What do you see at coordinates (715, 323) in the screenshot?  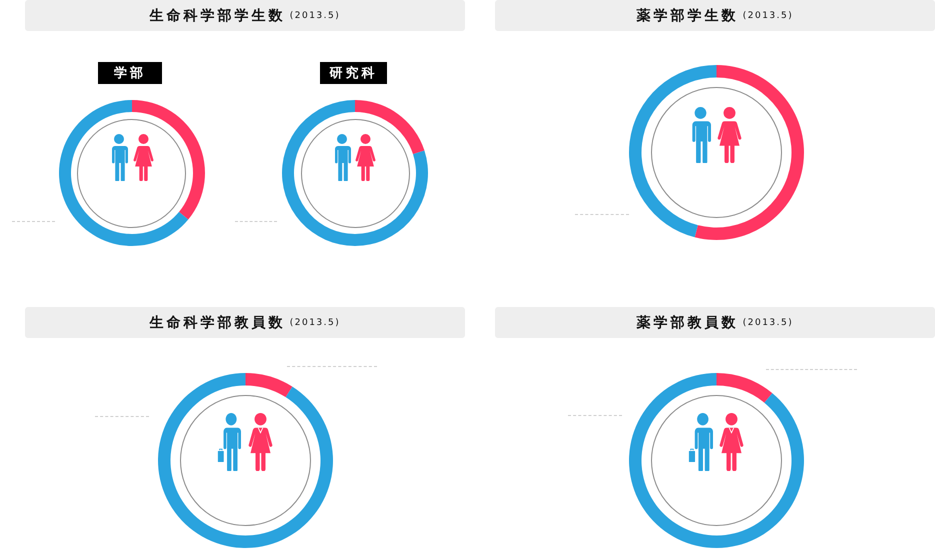 I see `chart-title: 薬学部教員数 (2013.5)` at bounding box center [715, 323].